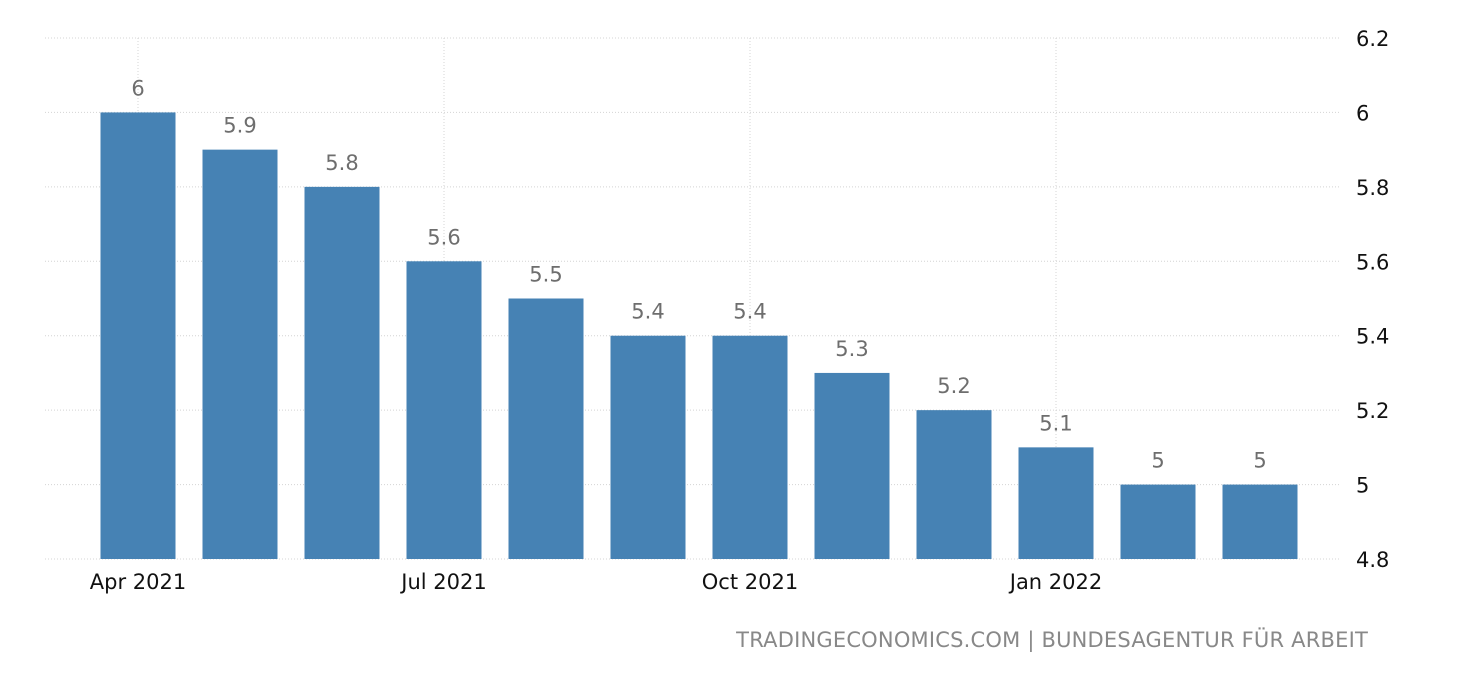  What do you see at coordinates (953, 386) in the screenshot?
I see `data-label: 5.2` at bounding box center [953, 386].